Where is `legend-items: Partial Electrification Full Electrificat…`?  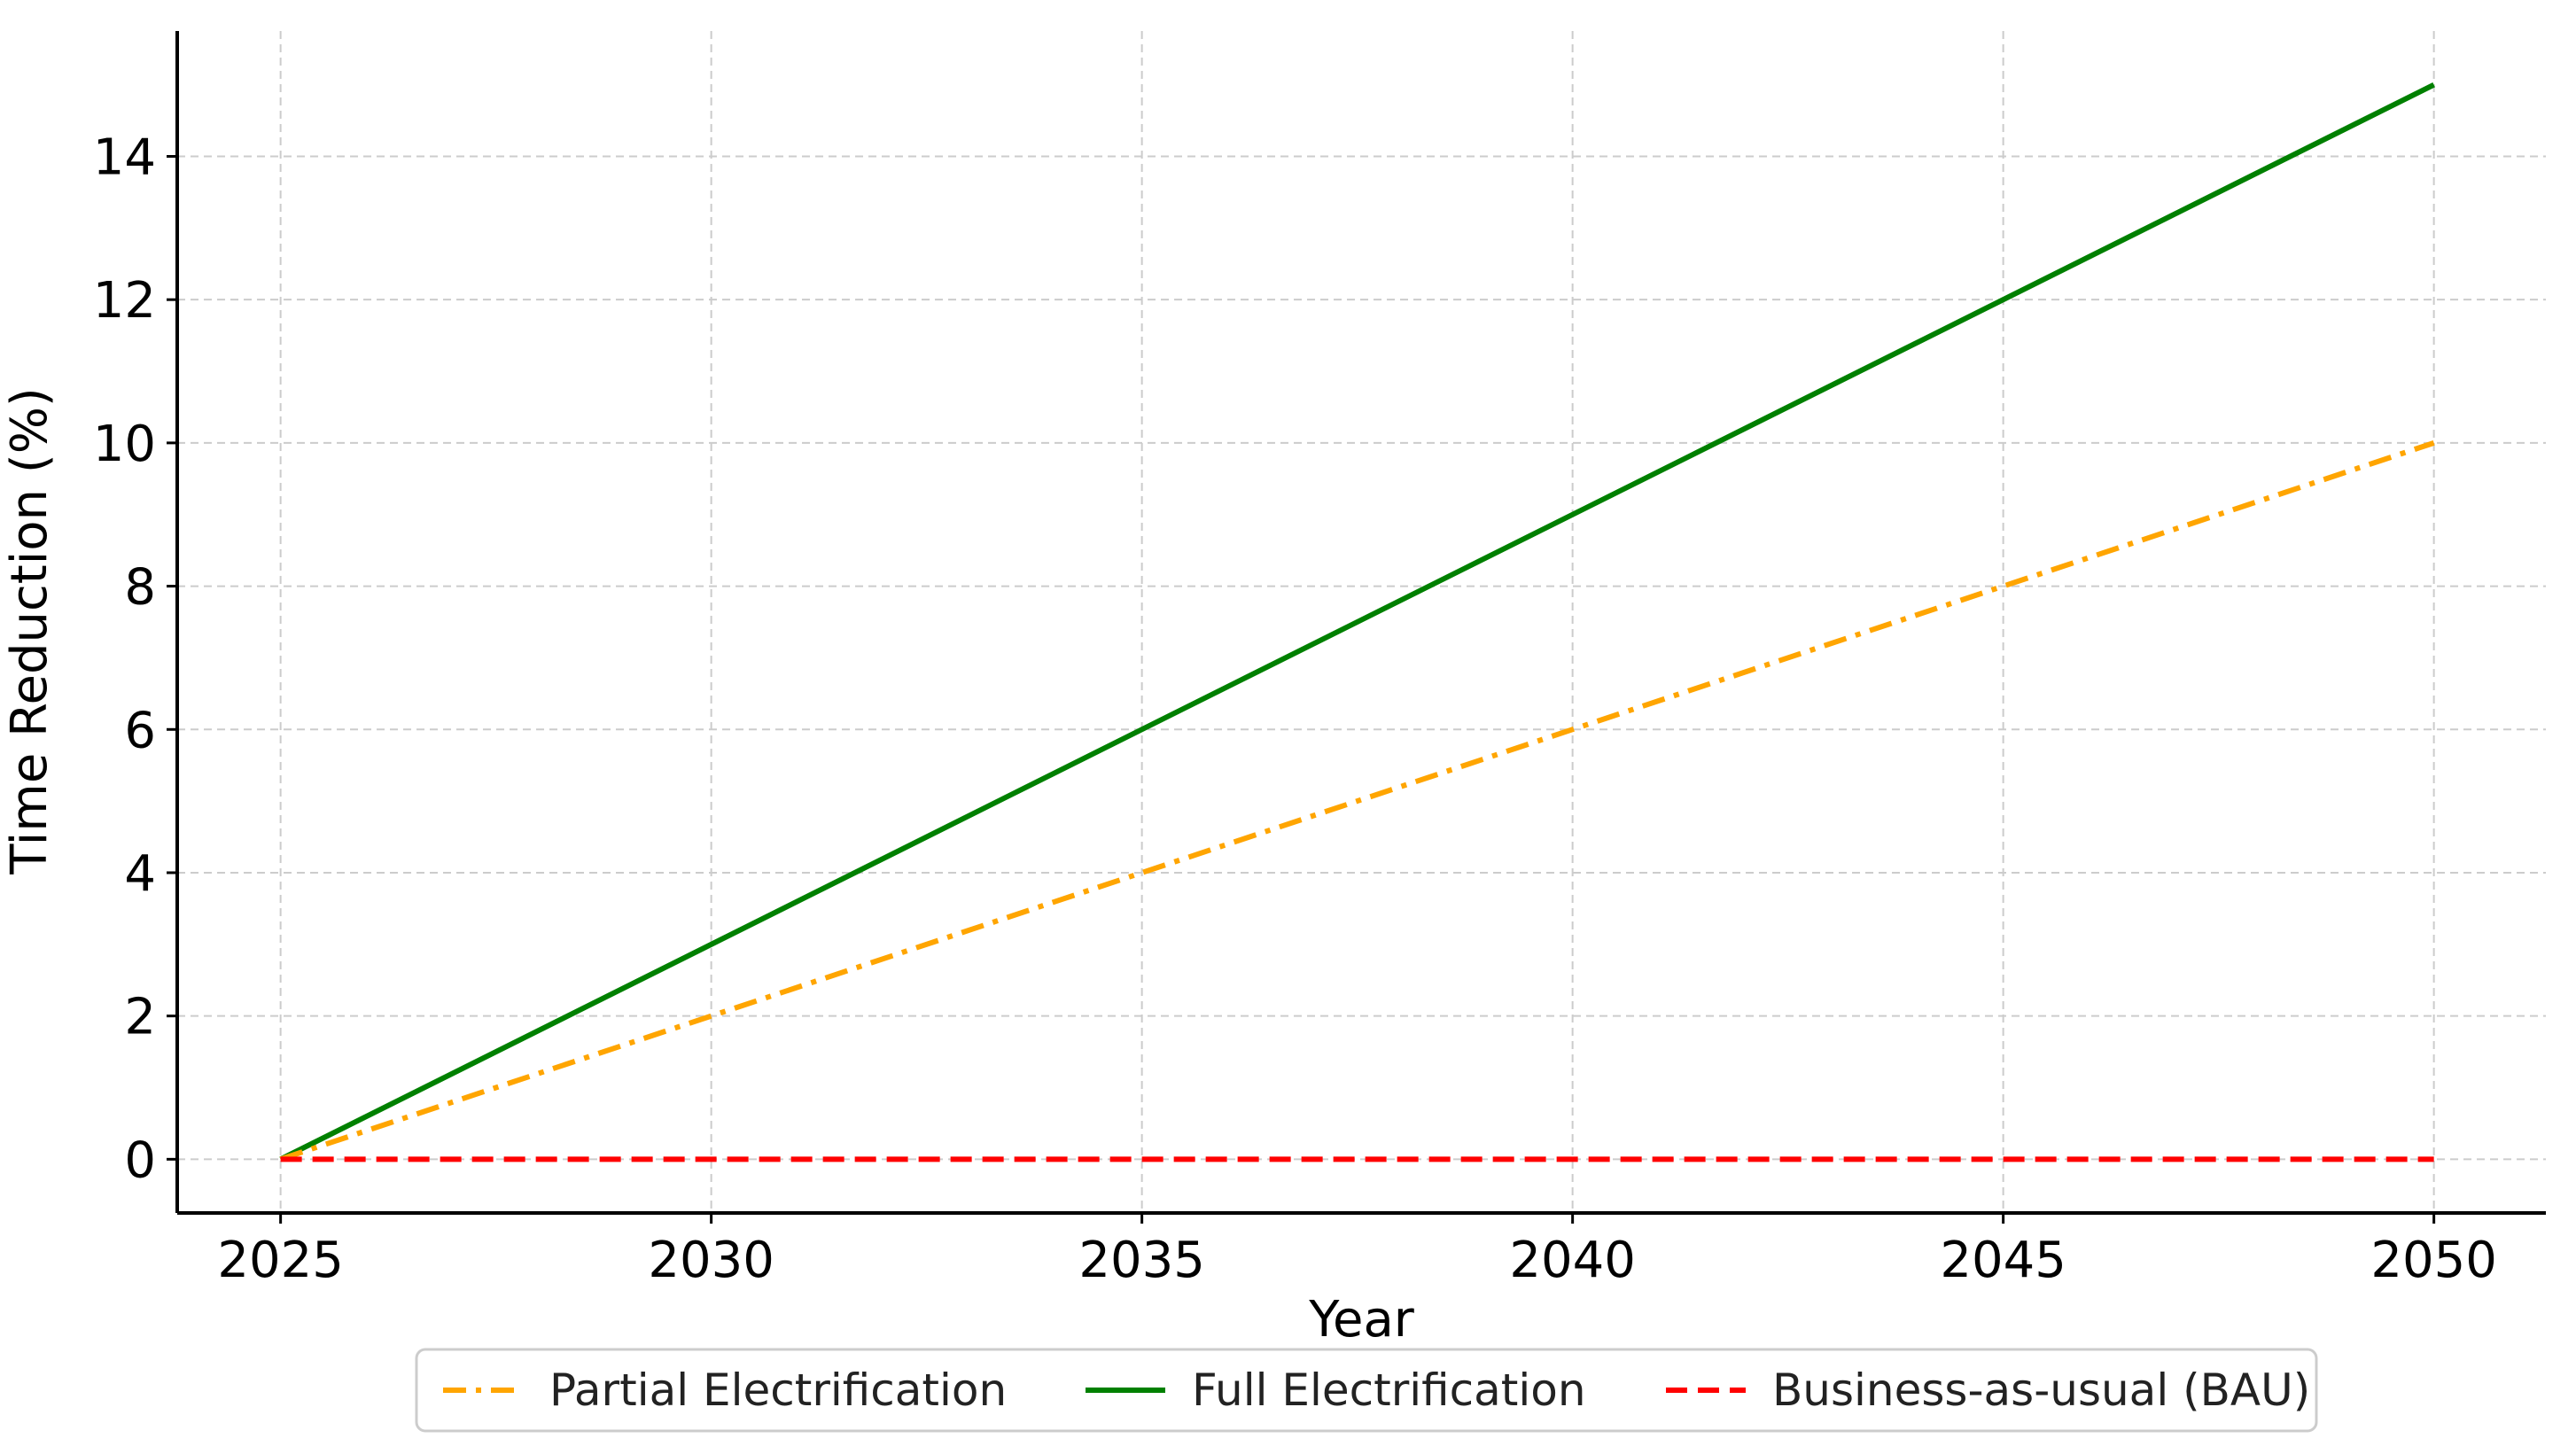 legend-items: Partial Electrification Full Electrificat… is located at coordinates (1377, 1390).